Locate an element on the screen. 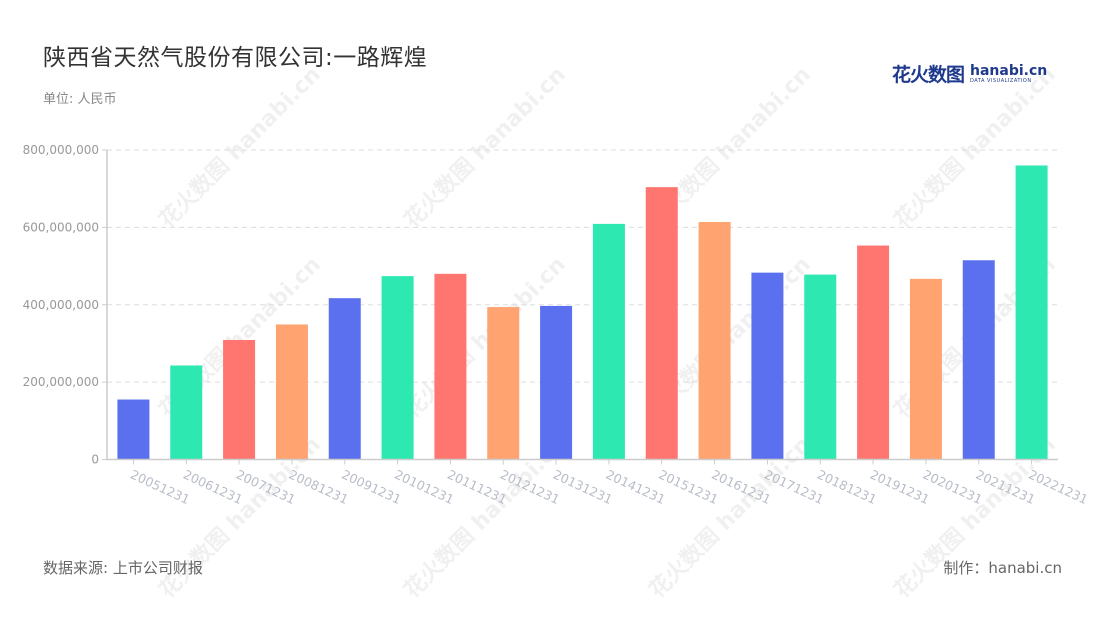 The width and height of the screenshot is (1100, 620). x-tick-label: 20131231 is located at coordinates (583, 487).